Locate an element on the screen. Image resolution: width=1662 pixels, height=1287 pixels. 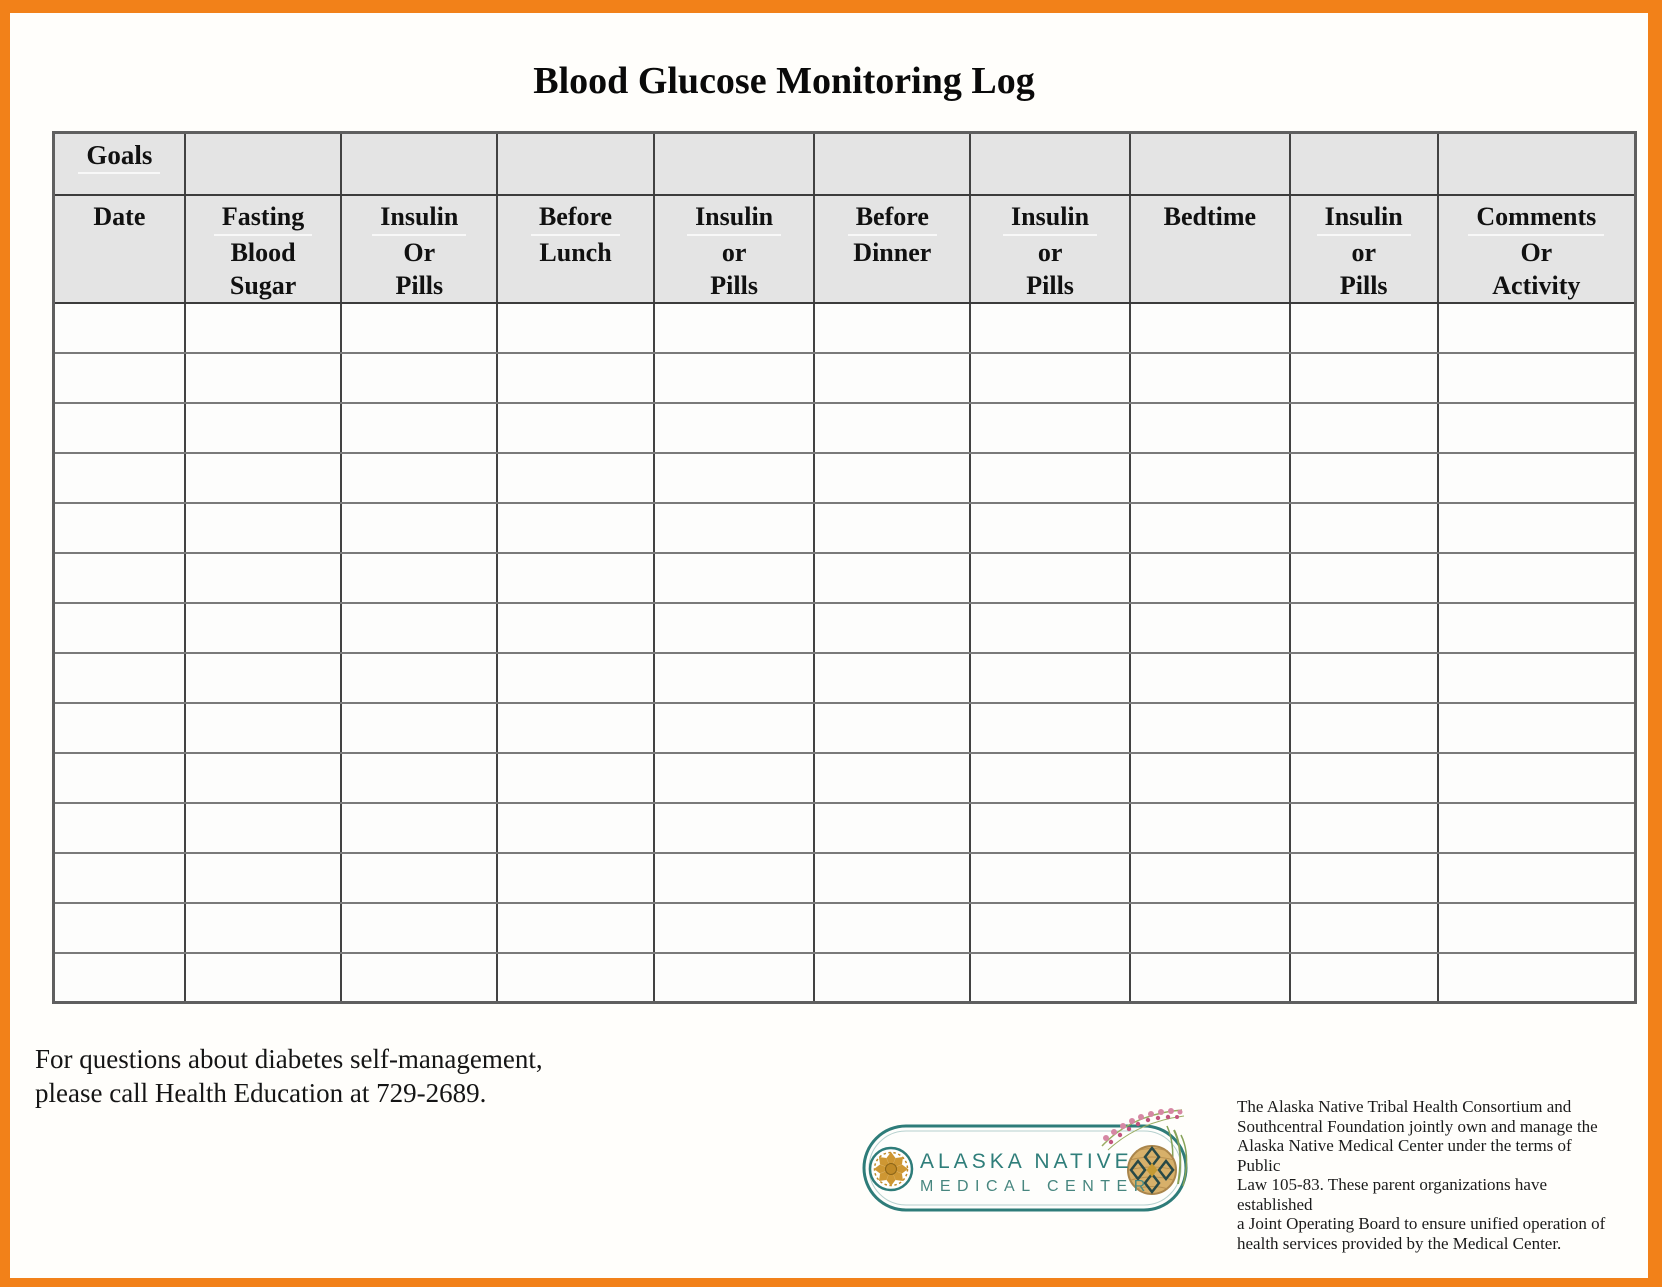
goals-cell: Goals is located at coordinates (119, 163).